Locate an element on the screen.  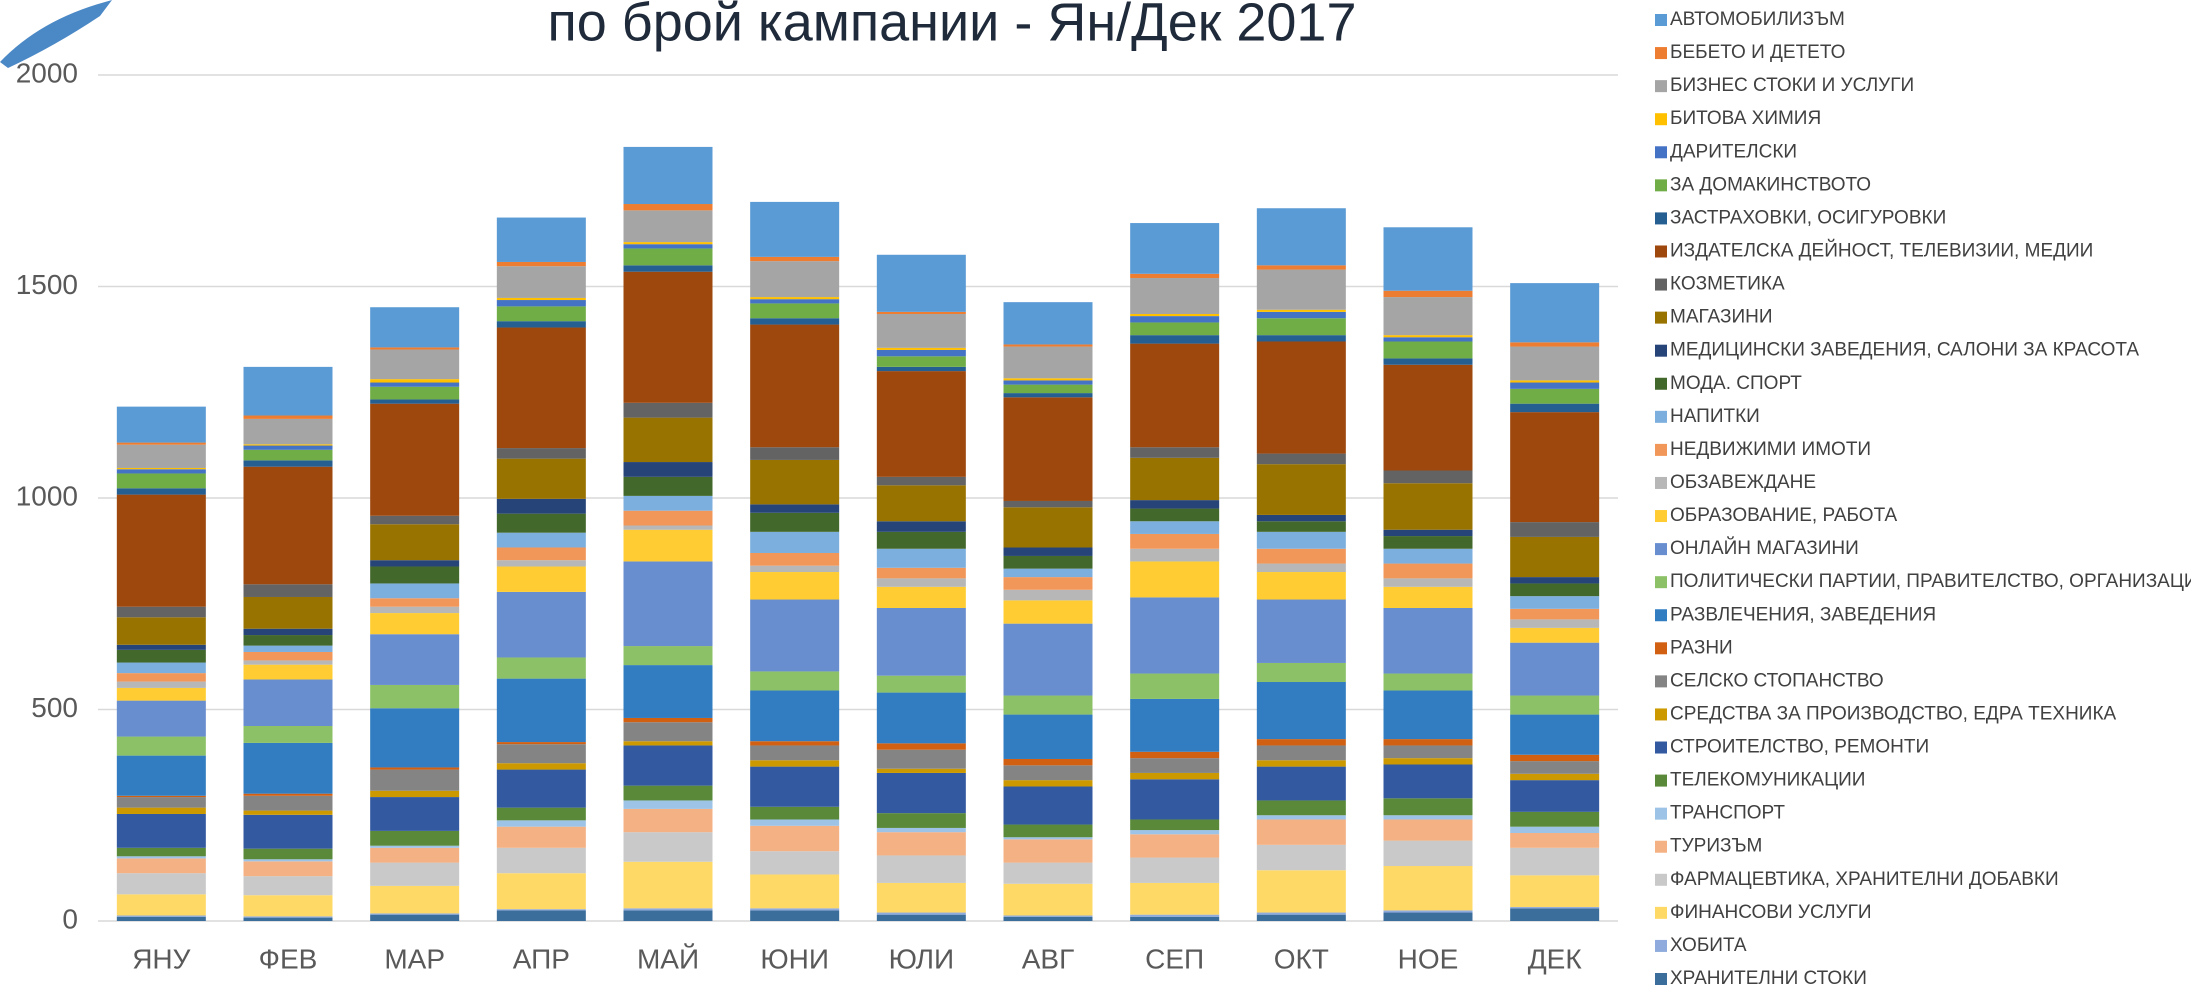
y-tick-label: 500 is located at coordinates (54, 707).